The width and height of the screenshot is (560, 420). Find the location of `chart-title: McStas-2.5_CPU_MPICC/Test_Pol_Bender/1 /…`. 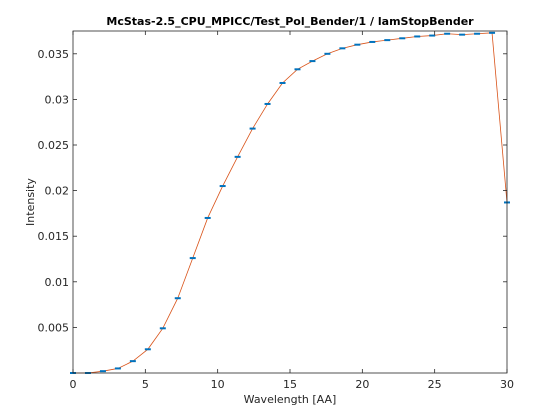

chart-title: McStas-2.5_CPU_MPICC/Test_Pol_Bender/1 /… is located at coordinates (290, 21).